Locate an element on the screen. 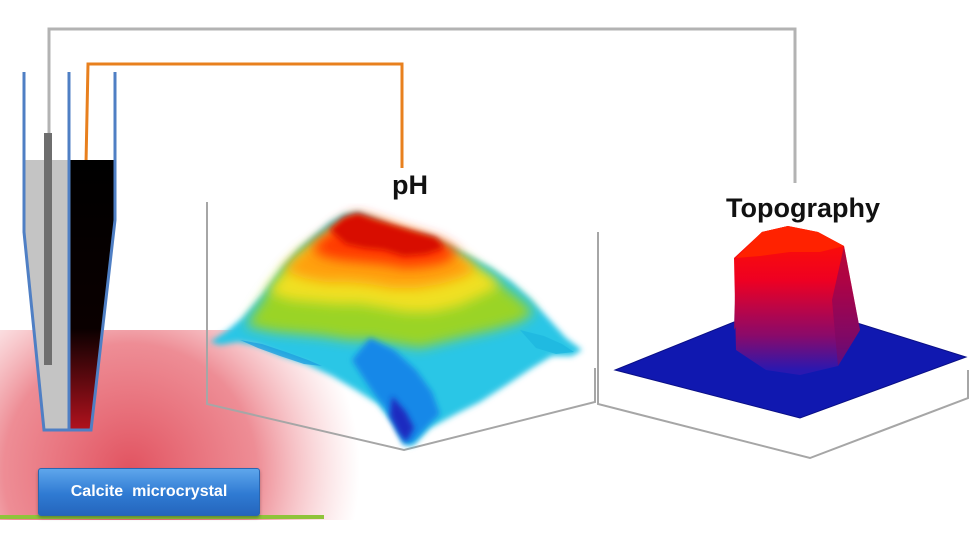  topography-label: Topography is located at coordinates (803, 208).